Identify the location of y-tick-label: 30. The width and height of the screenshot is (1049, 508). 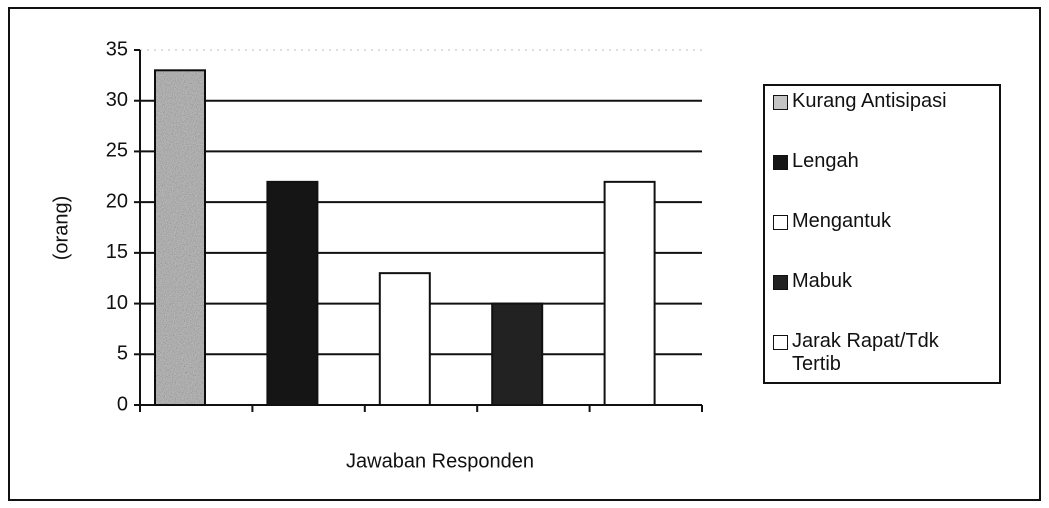
(117, 100).